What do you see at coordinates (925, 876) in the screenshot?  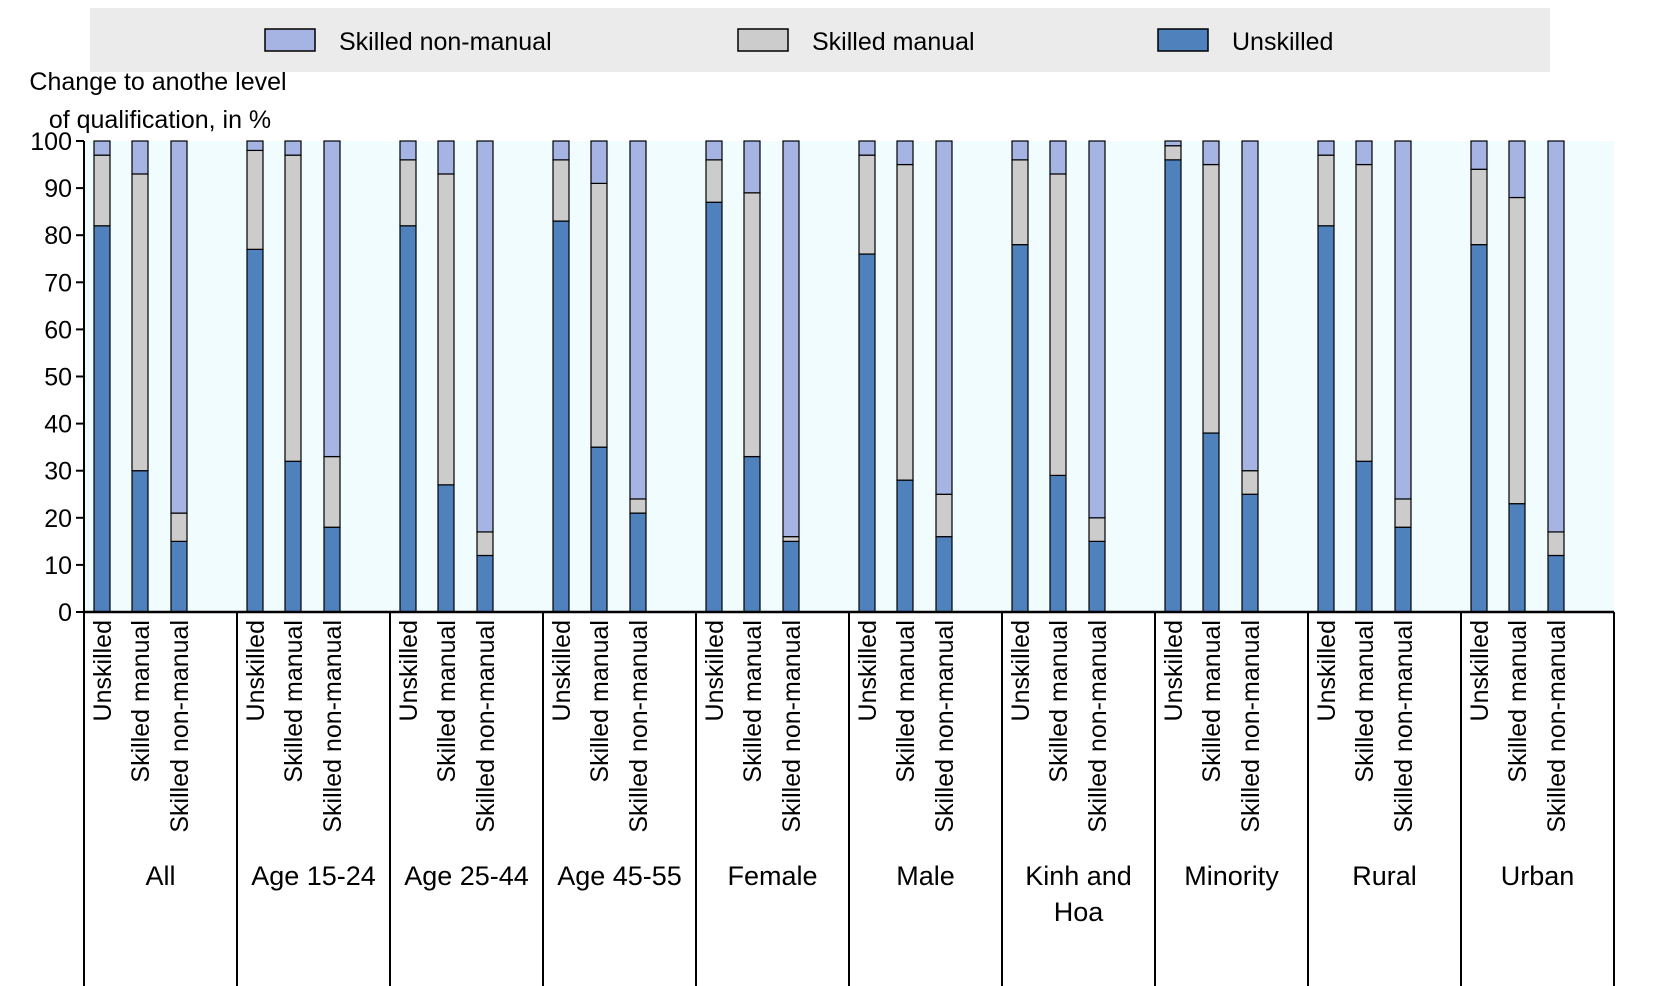 I see `group-label: Male` at bounding box center [925, 876].